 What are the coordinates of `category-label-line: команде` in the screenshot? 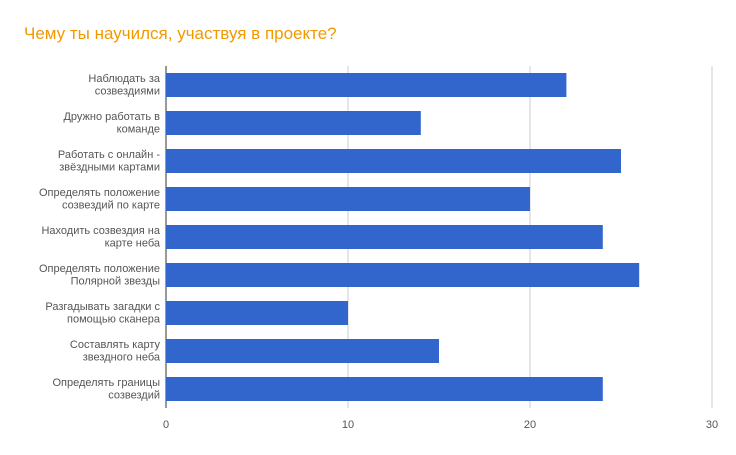 It's located at (138, 130).